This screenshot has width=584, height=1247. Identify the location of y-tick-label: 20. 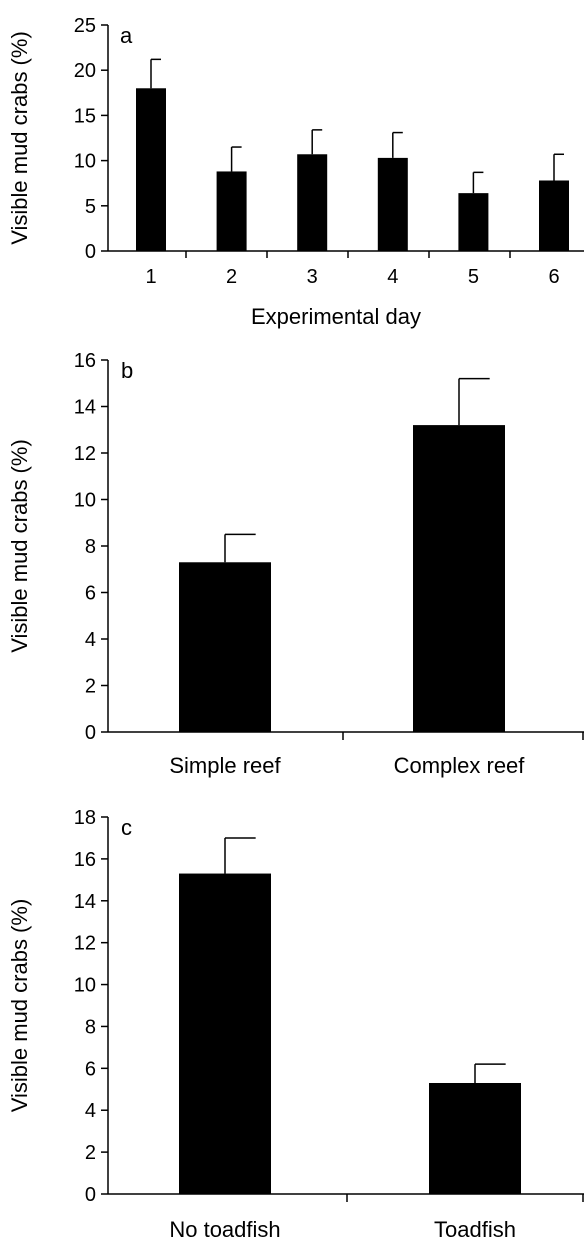
(85, 71).